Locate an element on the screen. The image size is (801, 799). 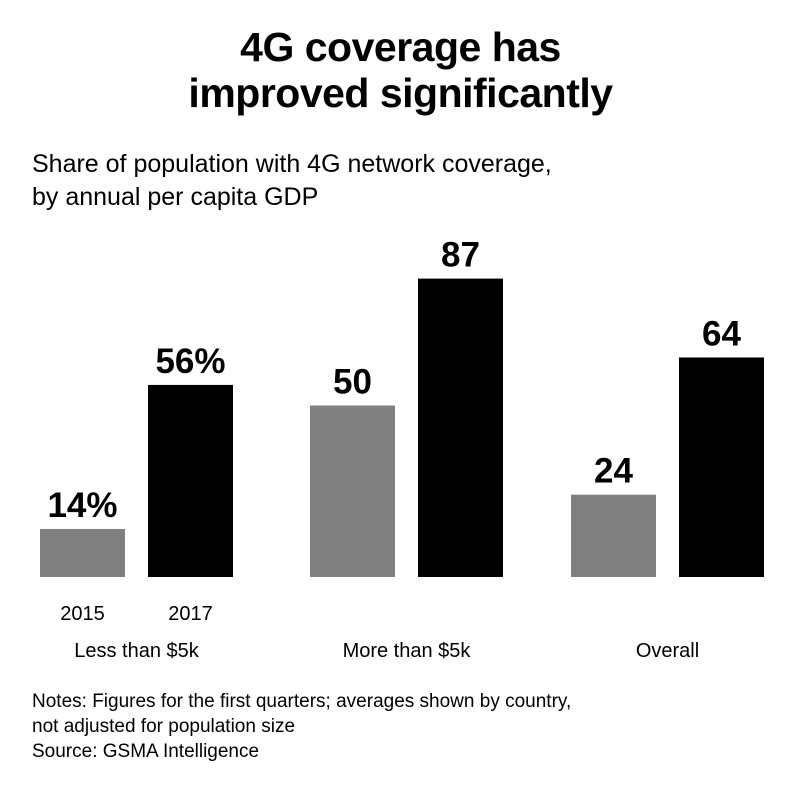
series-label-2015: 2015 is located at coordinates (82, 614).